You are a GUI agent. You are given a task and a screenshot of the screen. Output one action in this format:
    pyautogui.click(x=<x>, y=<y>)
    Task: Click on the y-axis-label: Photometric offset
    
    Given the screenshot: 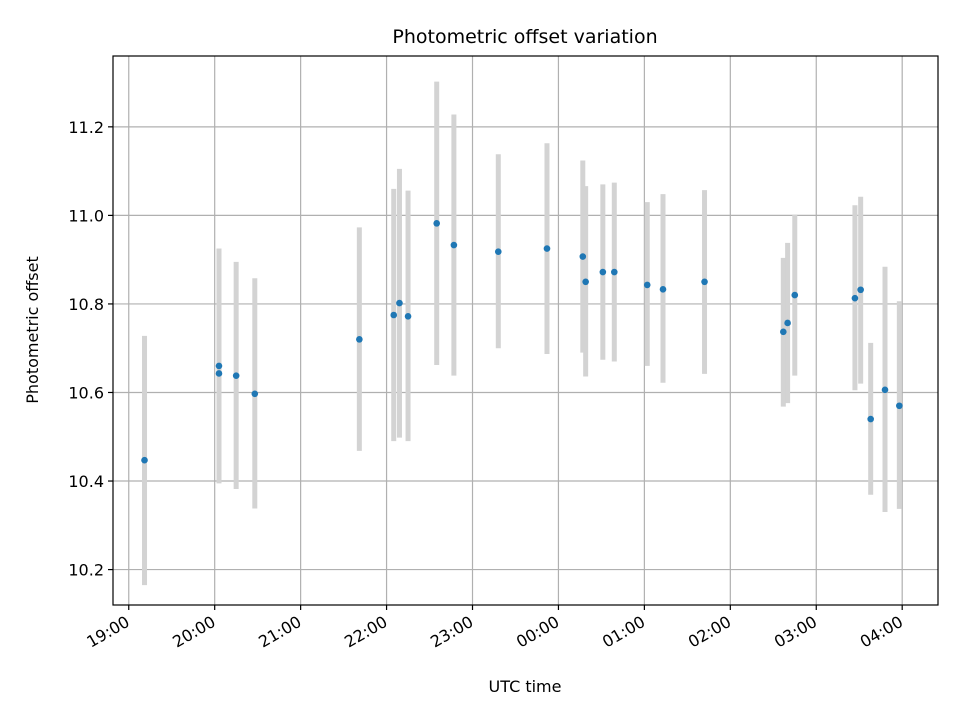 What is the action you would take?
    pyautogui.click(x=32, y=330)
    